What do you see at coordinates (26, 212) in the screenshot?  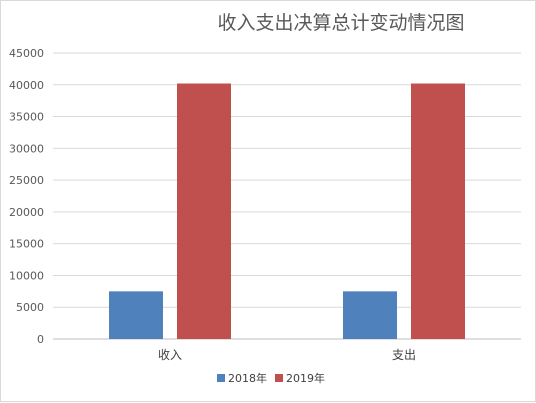 I see `y-tick-label: 20000` at bounding box center [26, 212].